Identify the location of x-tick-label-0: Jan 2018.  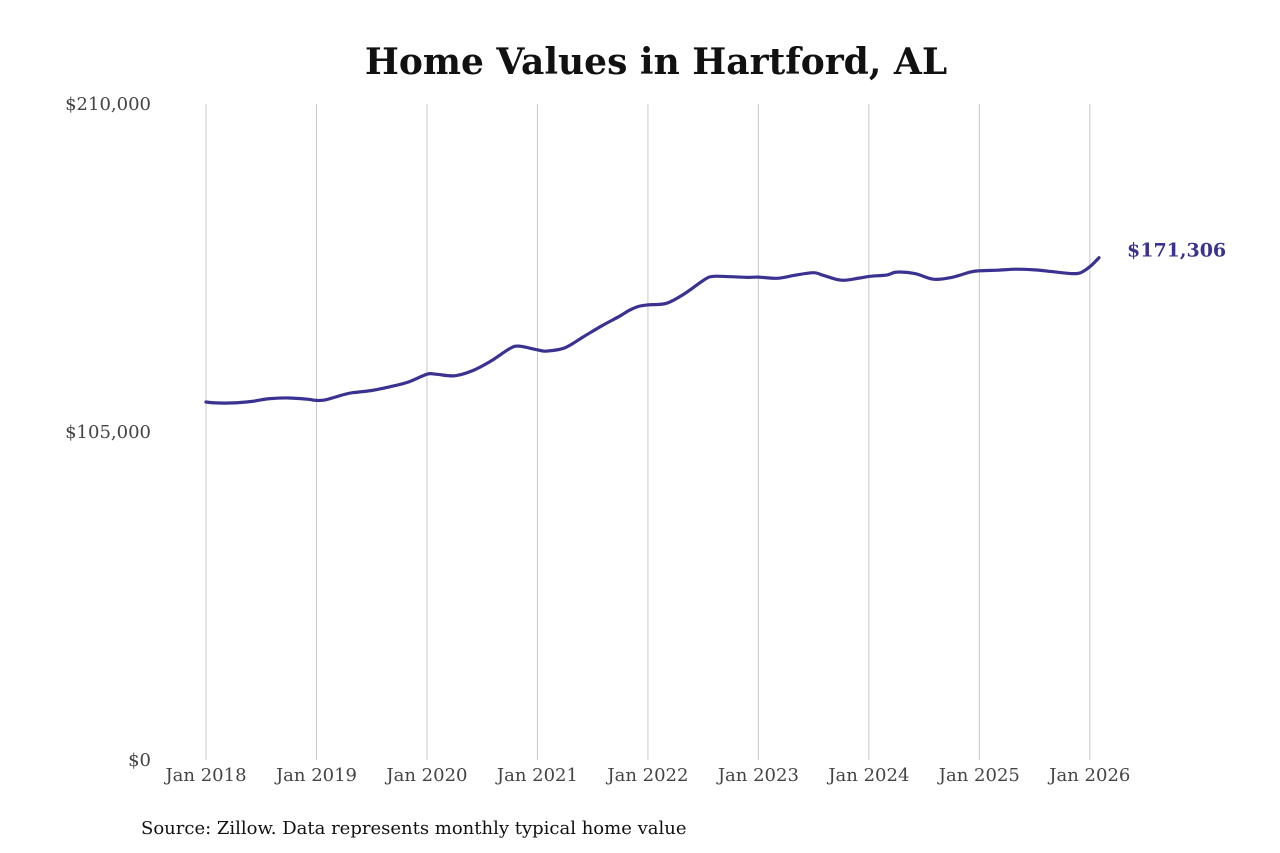
(204, 775).